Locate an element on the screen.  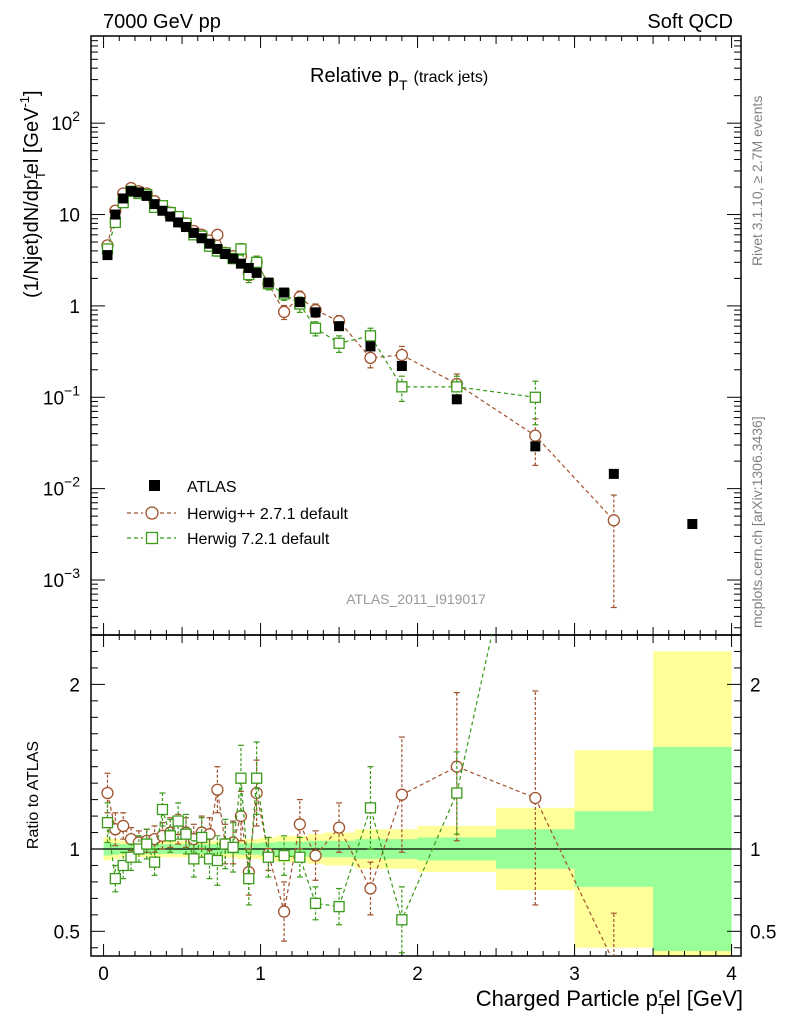
x-tick-label: 0 is located at coordinates (103, 974).